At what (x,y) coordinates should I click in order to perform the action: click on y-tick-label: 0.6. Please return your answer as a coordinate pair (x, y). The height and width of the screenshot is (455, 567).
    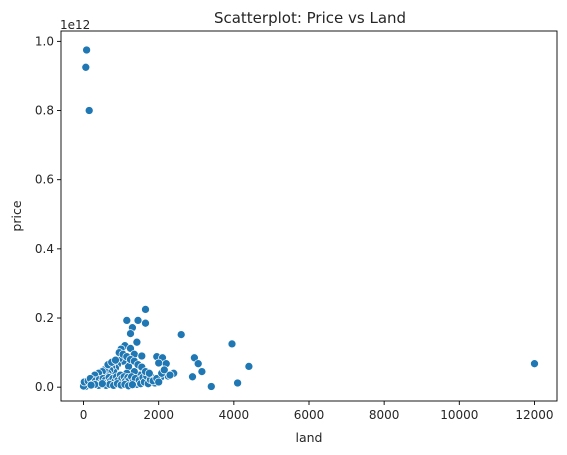
    Looking at the image, I should click on (44, 180).